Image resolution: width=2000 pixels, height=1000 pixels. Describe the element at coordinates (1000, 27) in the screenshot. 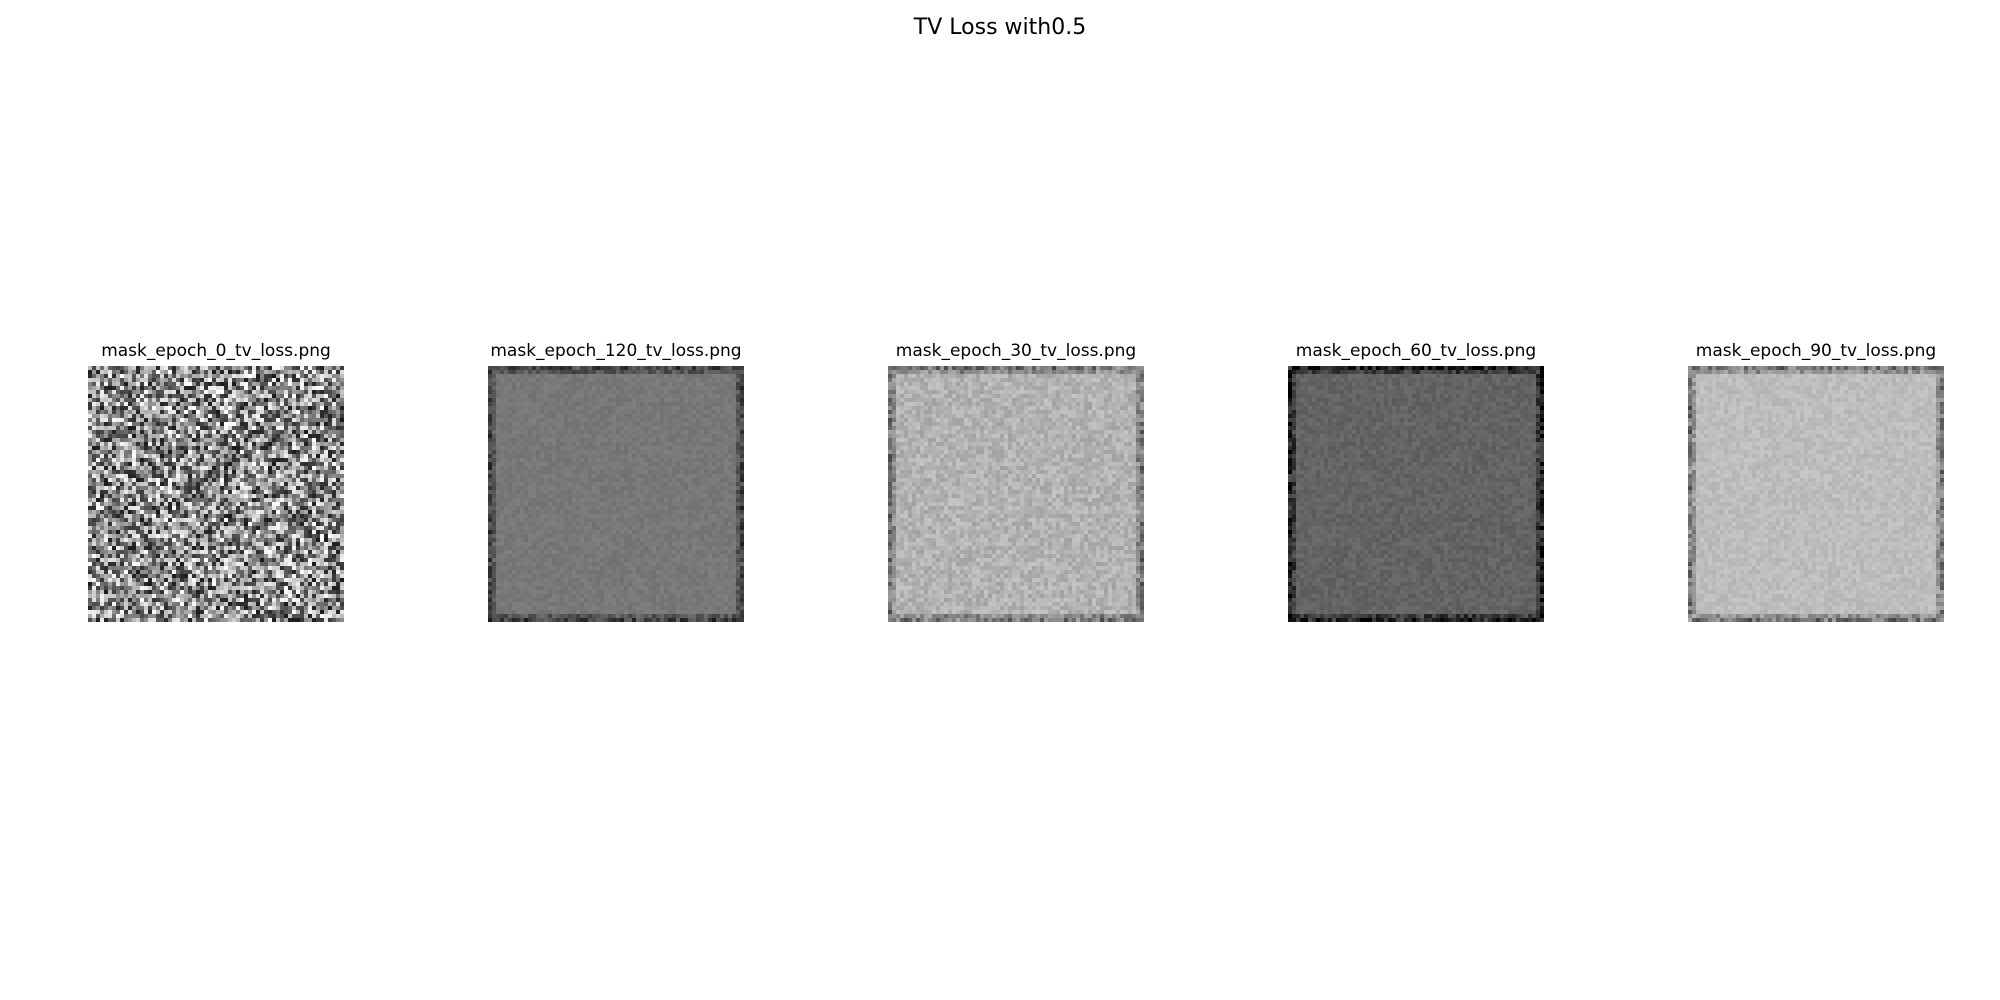

I see `figure-title: TV Loss with0.5` at that location.